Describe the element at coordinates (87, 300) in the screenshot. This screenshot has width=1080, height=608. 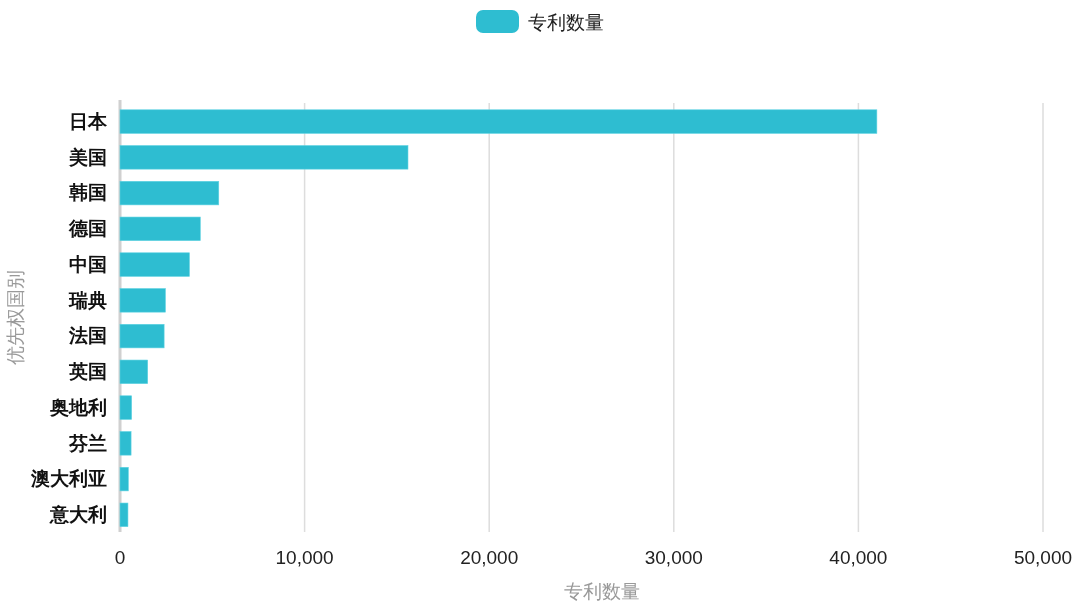
I see `y-tick-label: 瑞典` at that location.